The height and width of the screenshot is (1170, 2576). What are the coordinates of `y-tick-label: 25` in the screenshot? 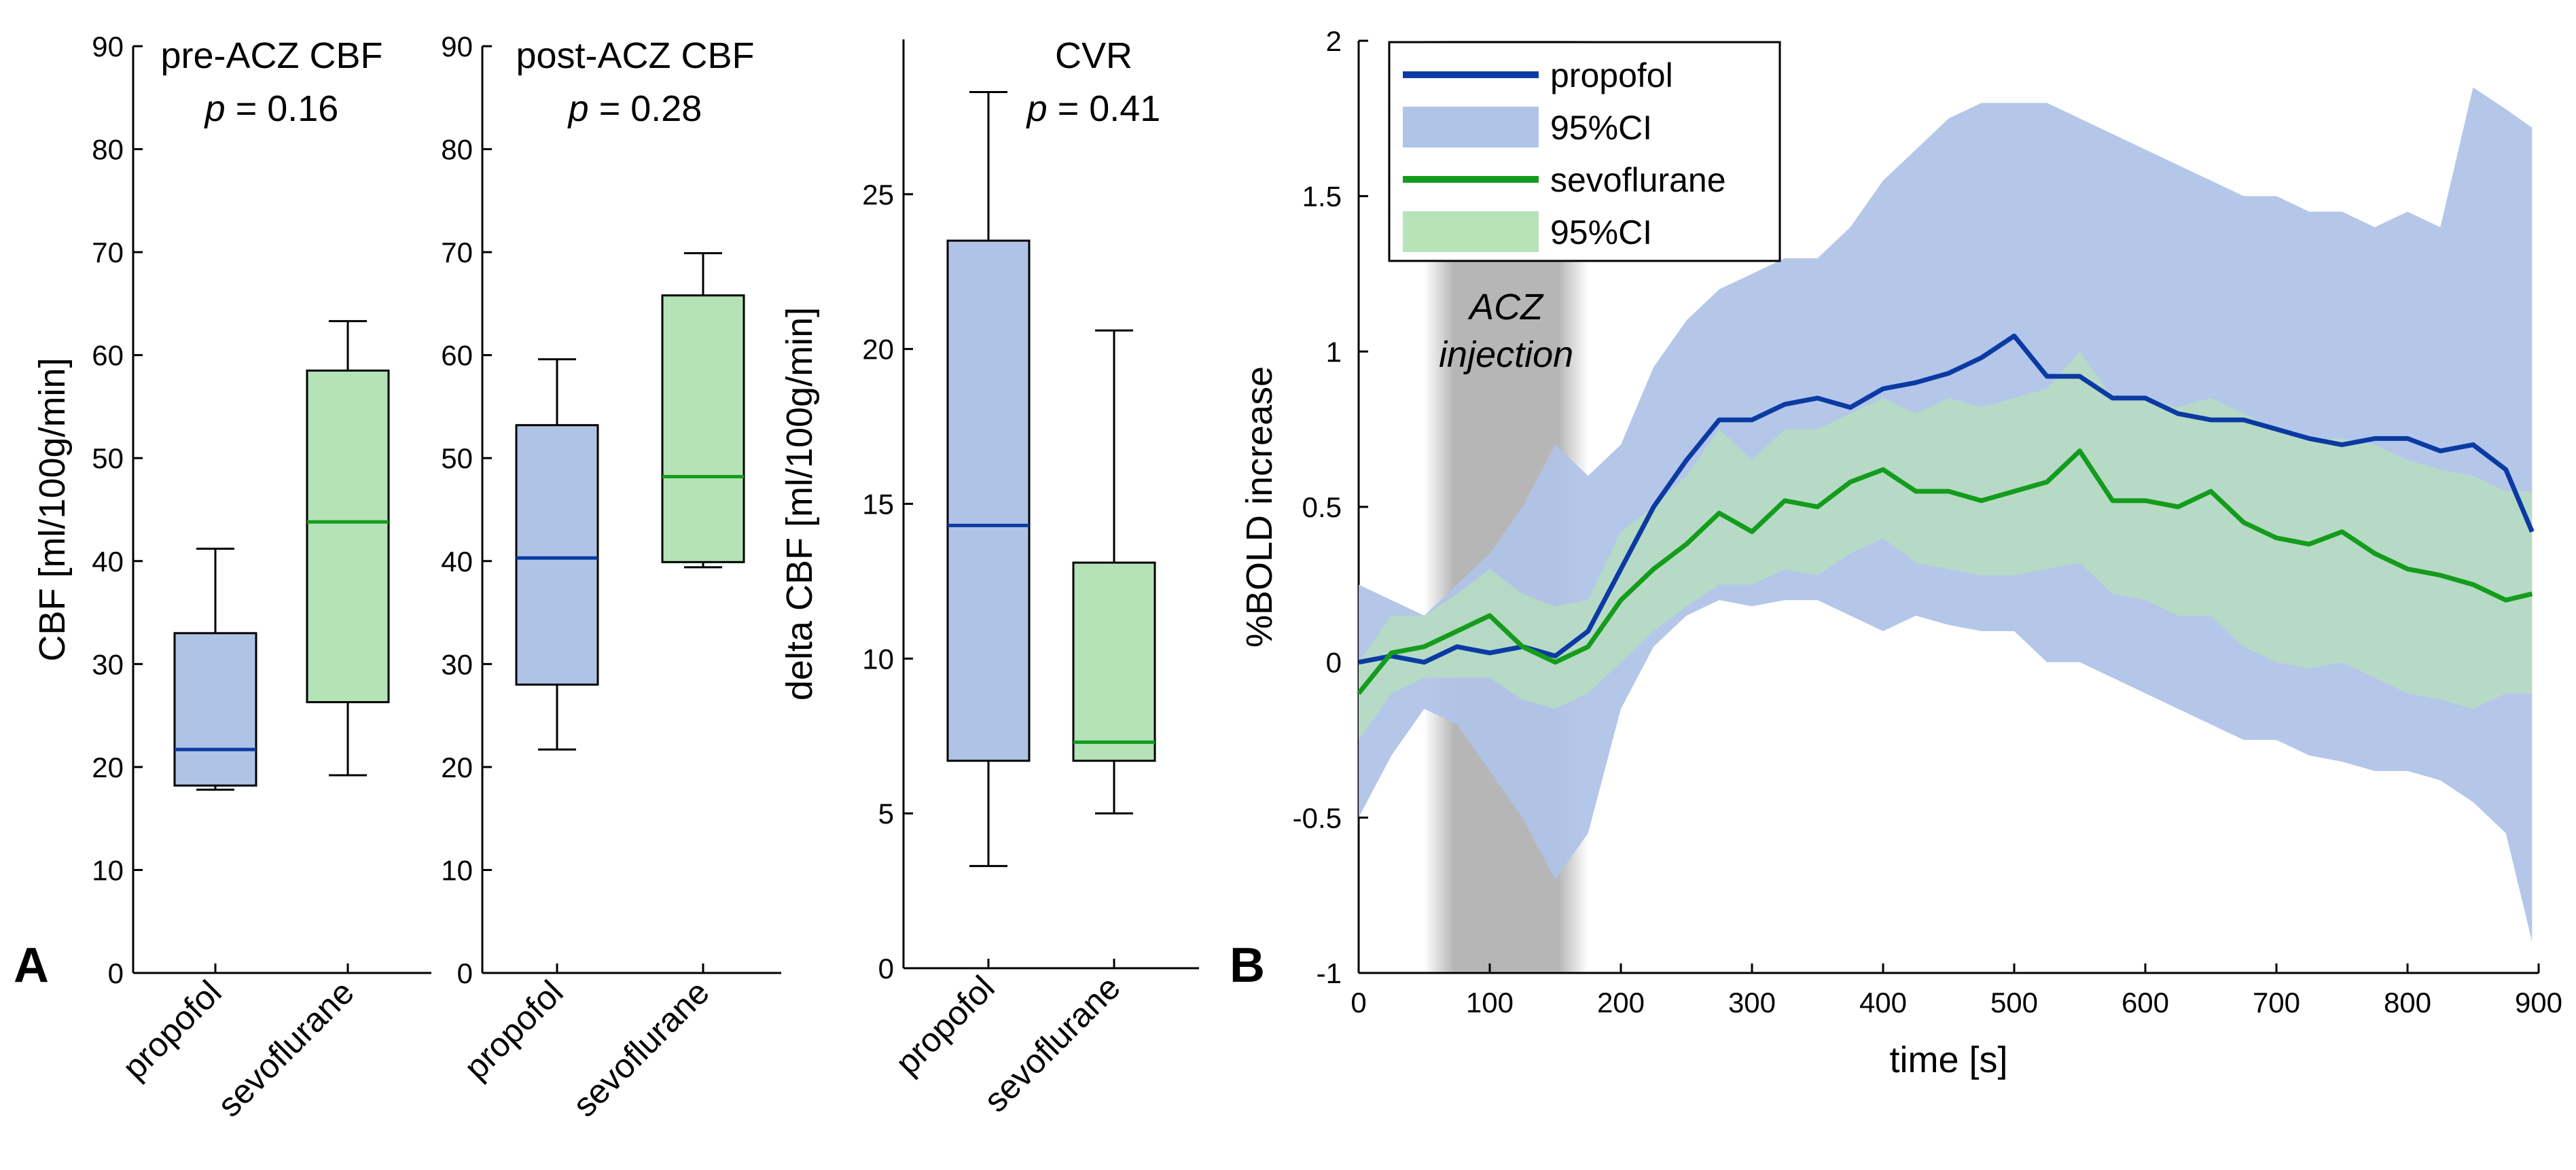 It's located at (878, 195).